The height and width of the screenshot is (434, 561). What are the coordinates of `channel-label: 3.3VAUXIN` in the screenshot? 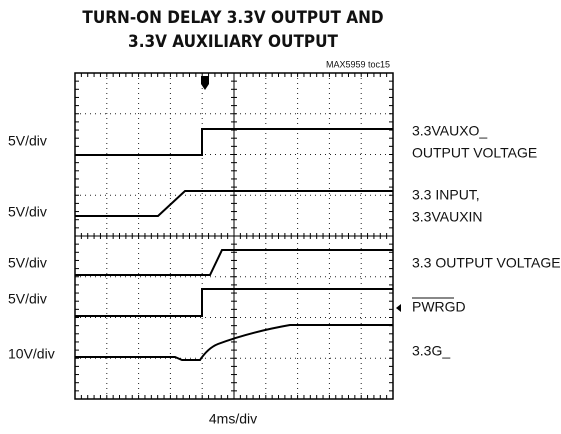 It's located at (447, 217).